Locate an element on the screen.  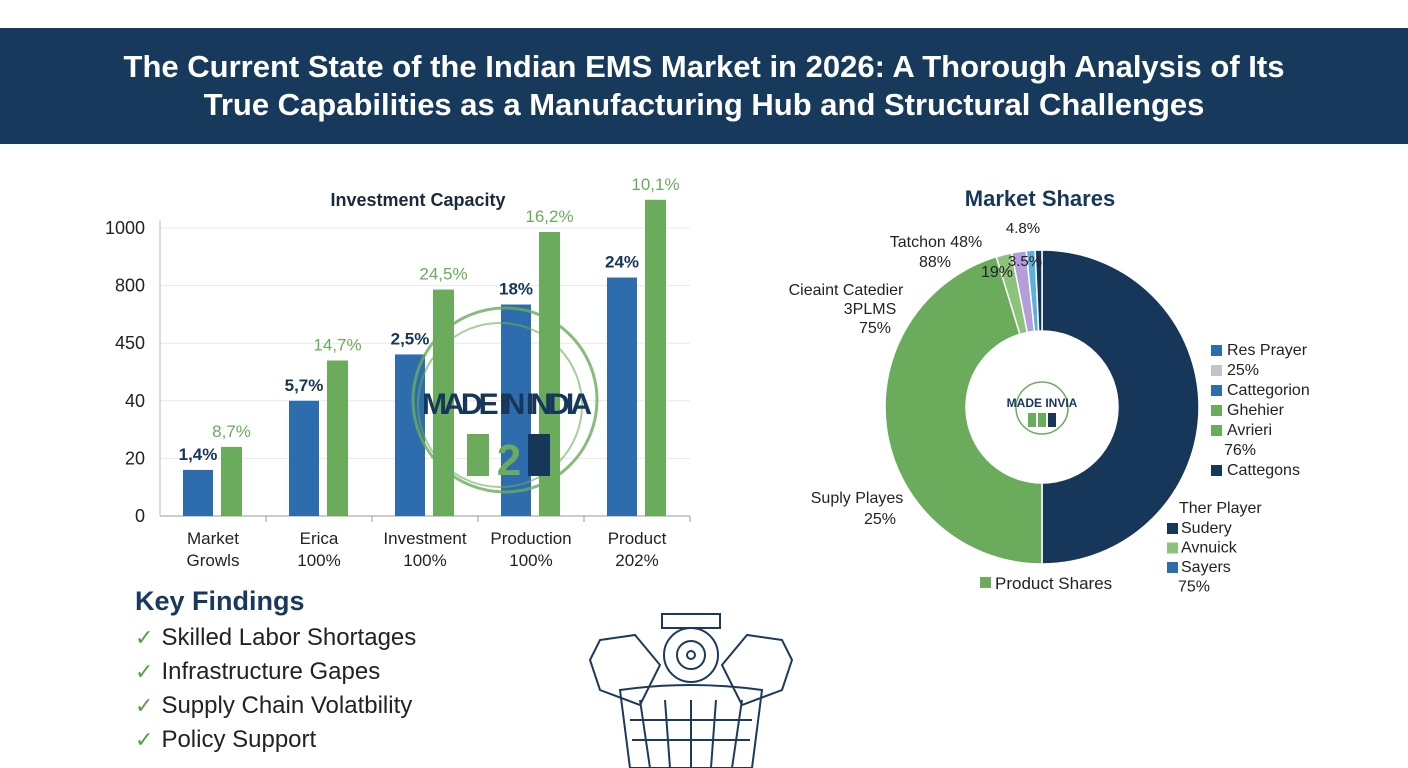
pie-annotation: 88% is located at coordinates (935, 262).